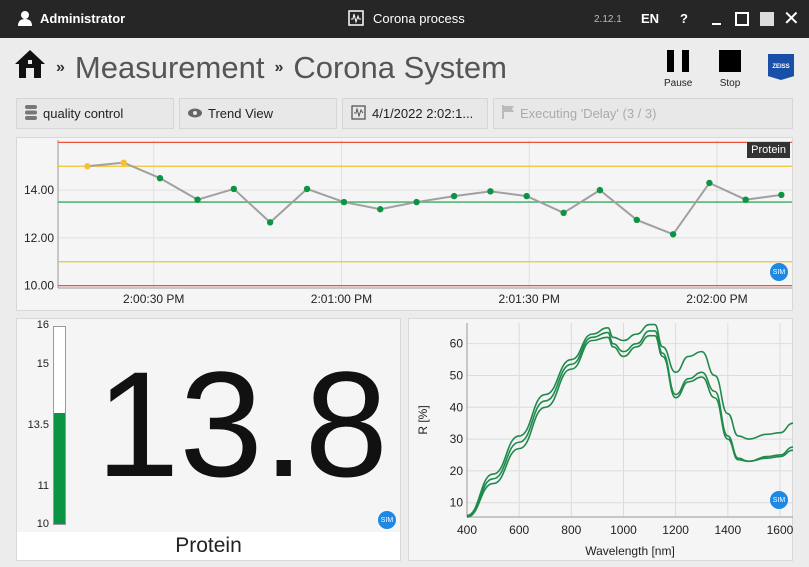  I want to click on pause-label: Pause, so click(678, 83).